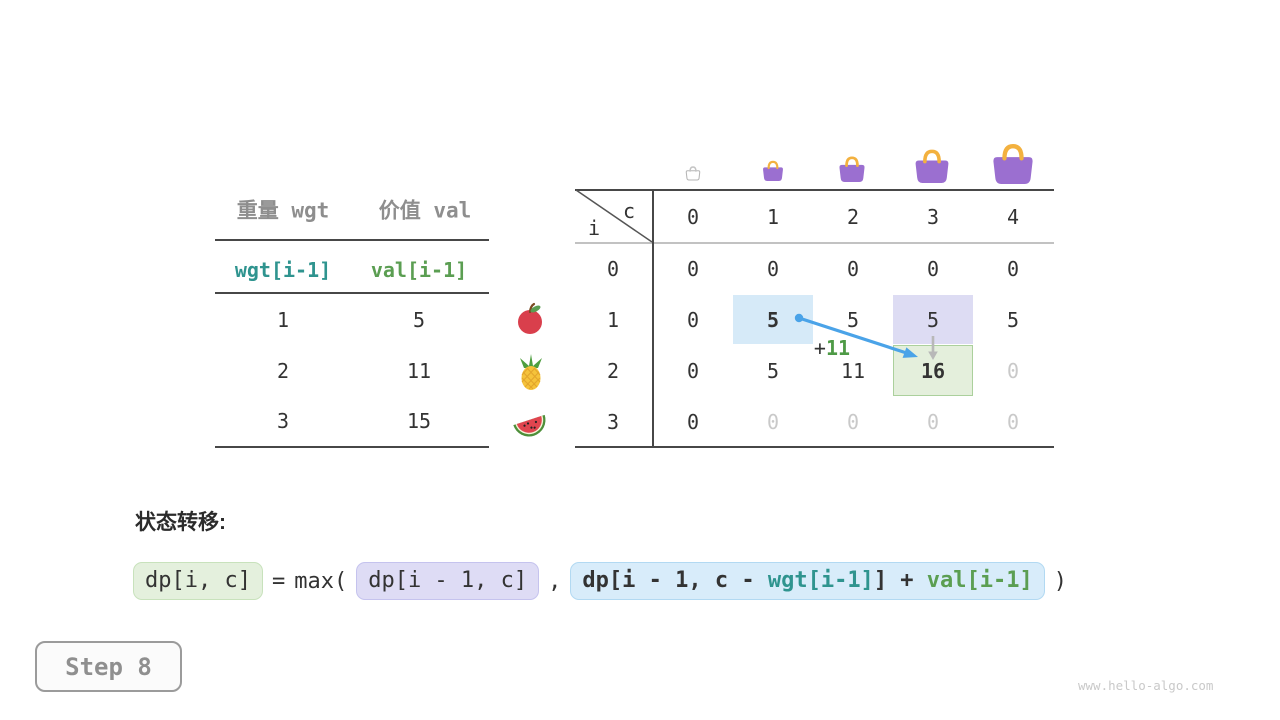  What do you see at coordinates (693, 217) in the screenshot?
I see `dp-col-header-0: 0` at bounding box center [693, 217].